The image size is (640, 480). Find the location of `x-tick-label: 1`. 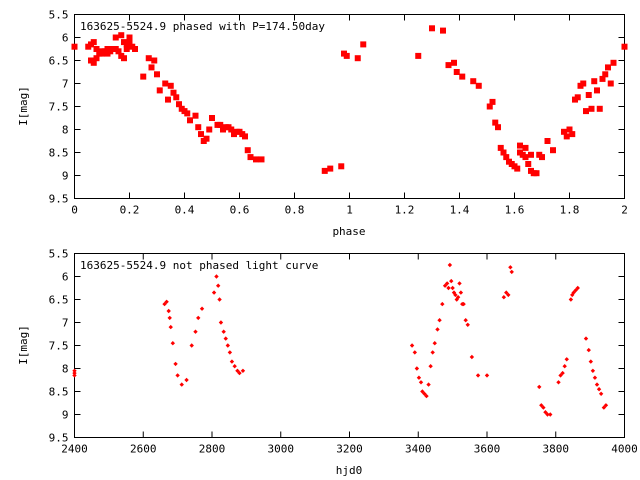

x-tick-label: 1 is located at coordinates (349, 210).